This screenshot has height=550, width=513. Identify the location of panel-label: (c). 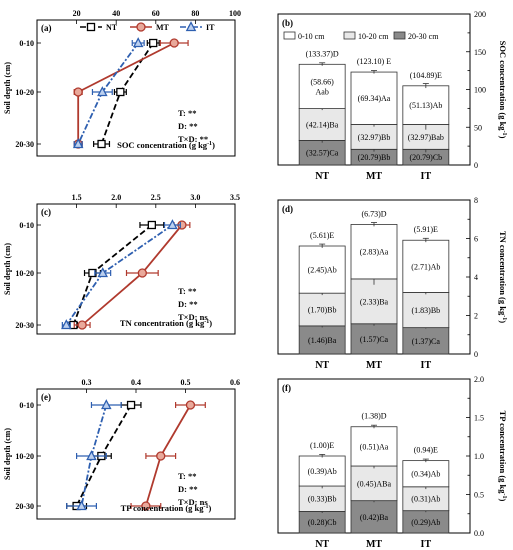
(46, 212).